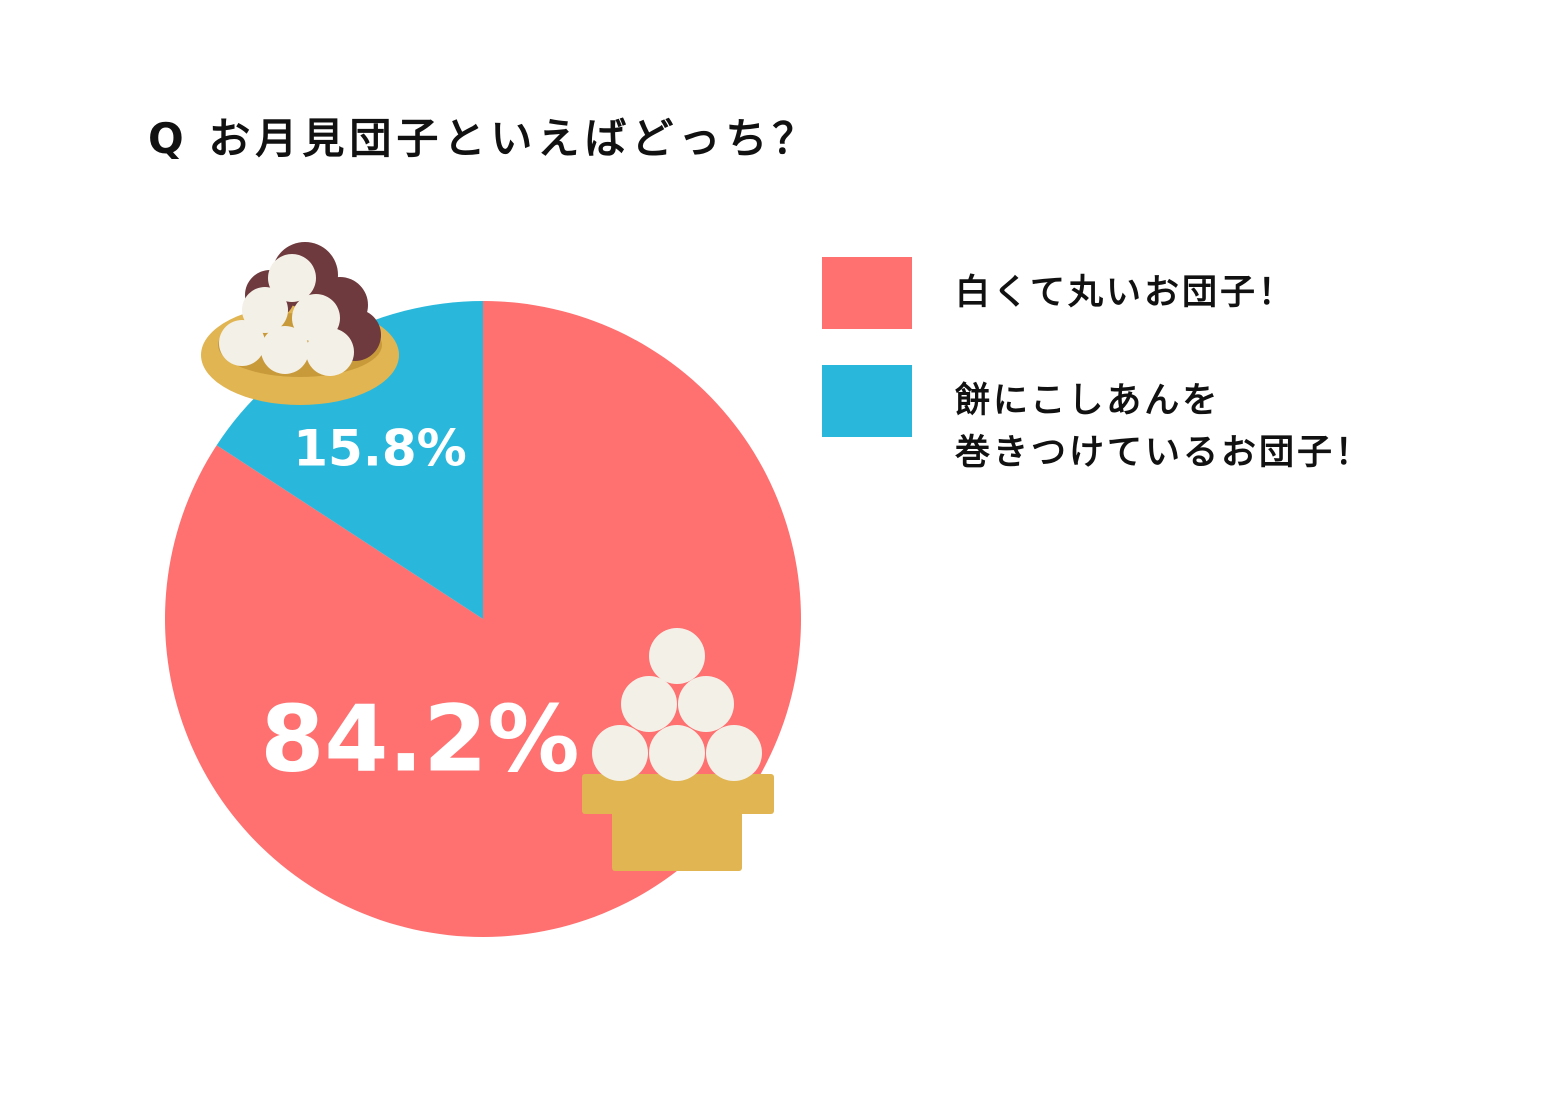  Describe the element at coordinates (379, 449) in the screenshot. I see `data-label: 15.8%` at that location.